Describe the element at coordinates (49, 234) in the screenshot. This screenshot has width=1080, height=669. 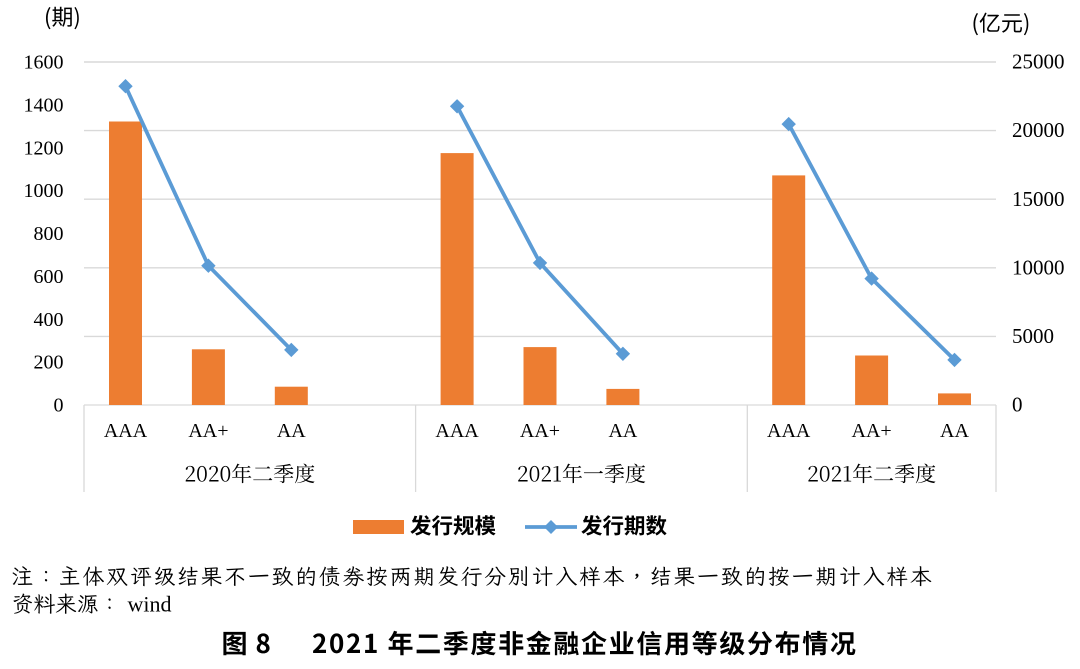
I see `svg-text: 800` at that location.